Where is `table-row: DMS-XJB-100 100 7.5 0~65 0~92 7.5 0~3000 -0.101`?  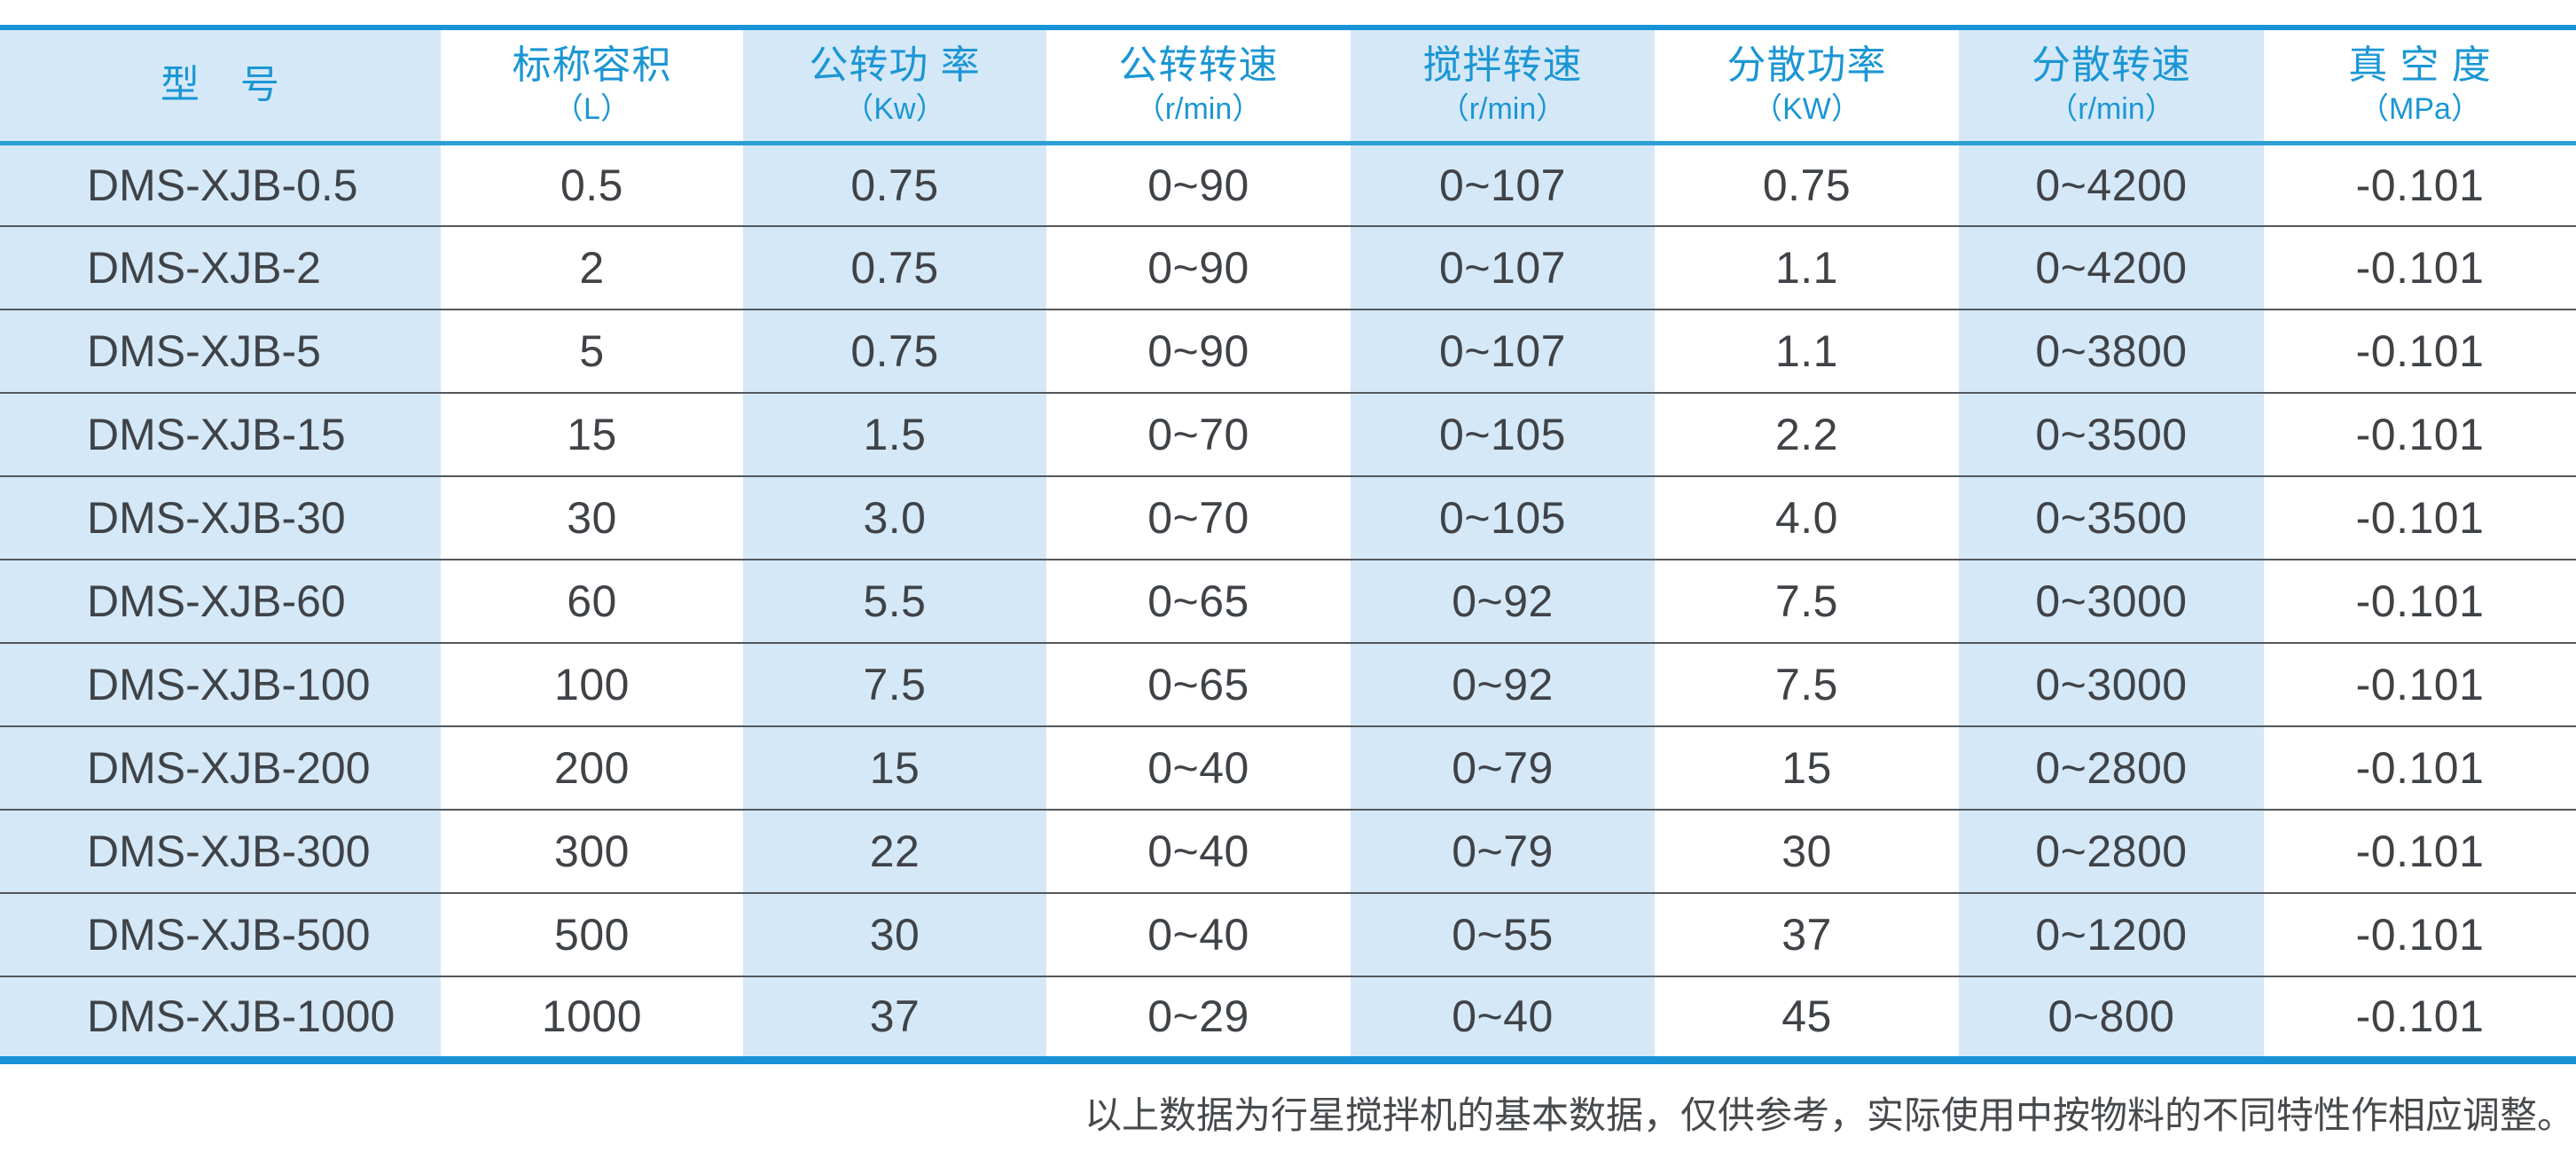
table-row: DMS-XJB-100 100 7.5 0~65 0~92 7.5 0~3000 -0.101 is located at coordinates (1288, 685).